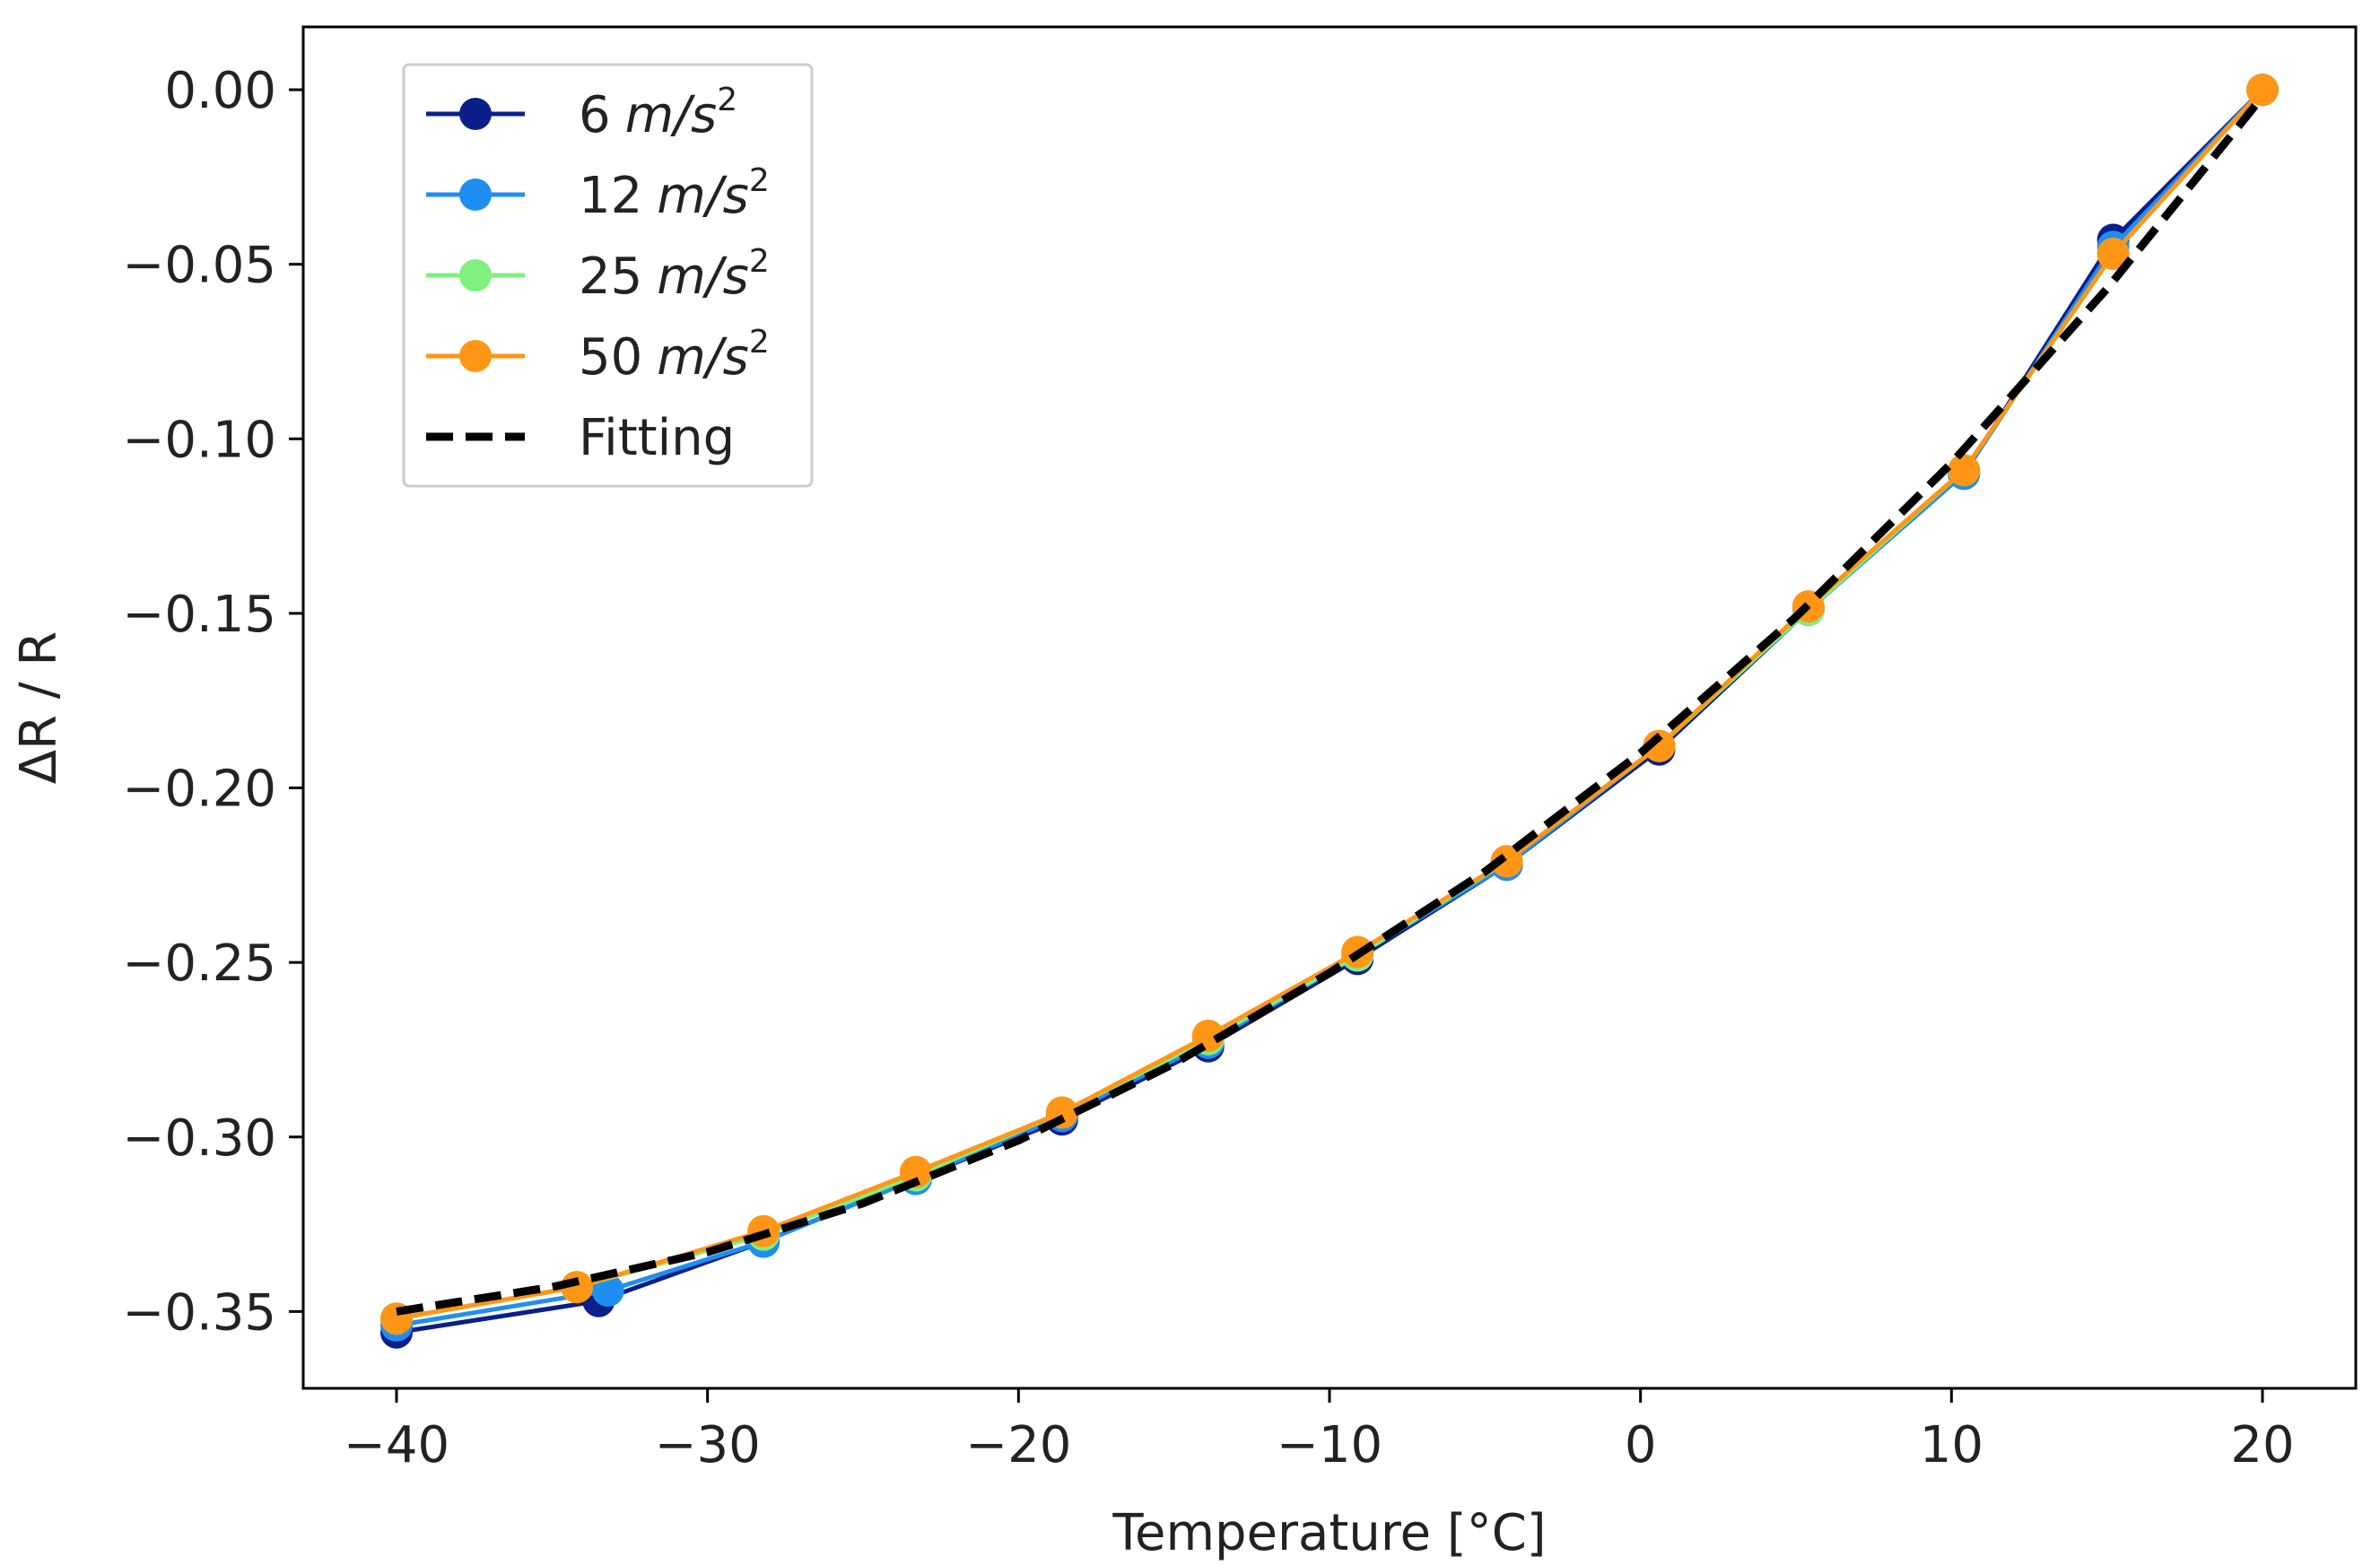 The width and height of the screenshot is (2380, 1565). What do you see at coordinates (610, 357) in the screenshot?
I see `legend-label-value: 50` at bounding box center [610, 357].